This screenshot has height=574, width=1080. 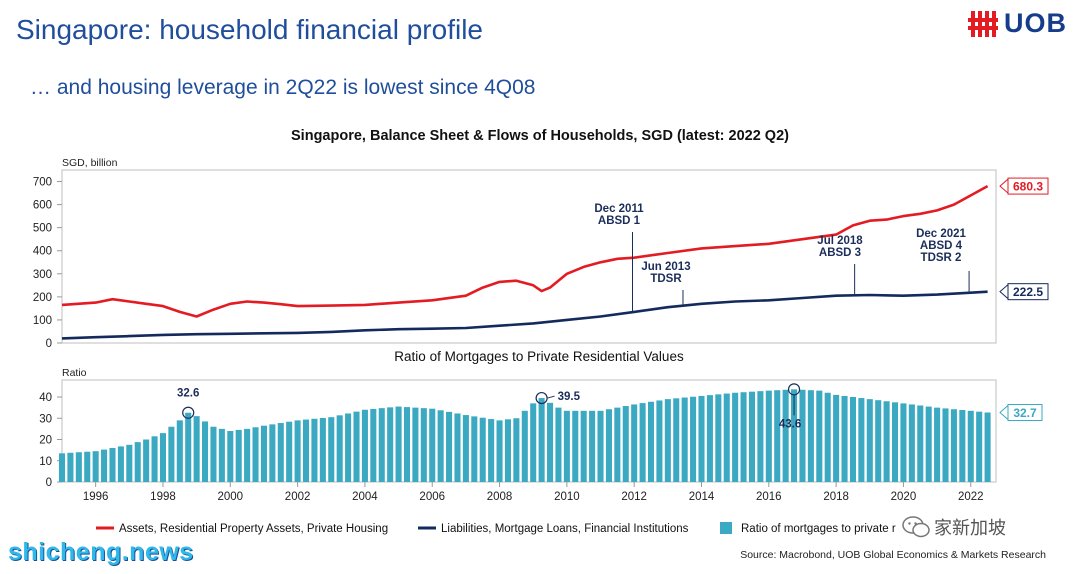 I want to click on top-ytick-label: 200, so click(x=42, y=298).